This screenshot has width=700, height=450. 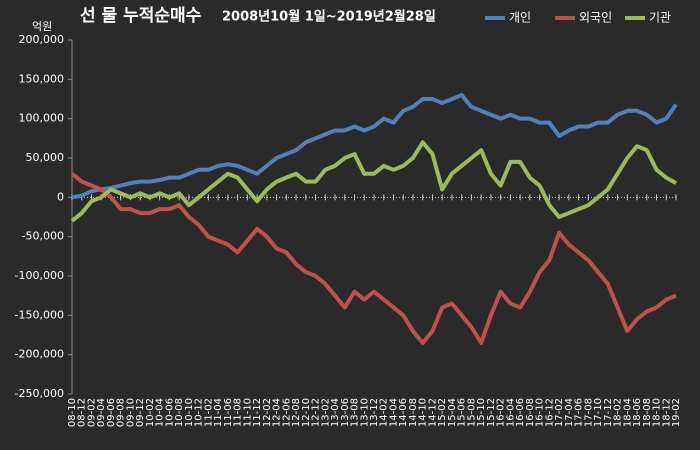 What do you see at coordinates (520, 18) in the screenshot?
I see `legend-label: 개인` at bounding box center [520, 18].